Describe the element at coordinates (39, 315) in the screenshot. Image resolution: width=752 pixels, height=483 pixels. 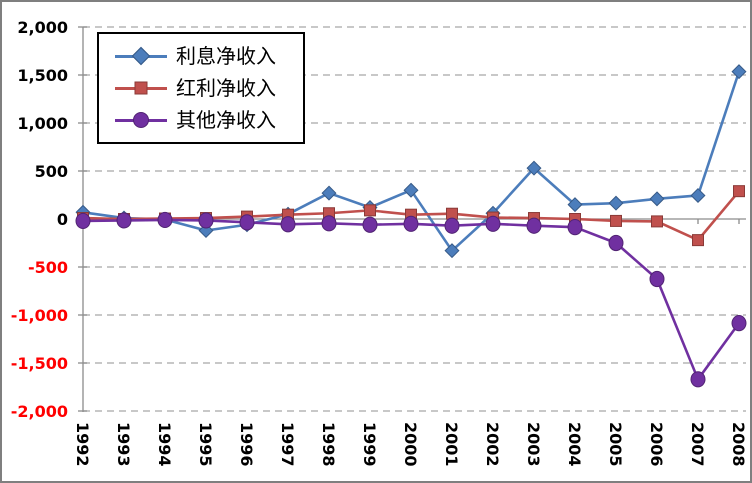
I see `y-axis-label: -1,000` at that location.